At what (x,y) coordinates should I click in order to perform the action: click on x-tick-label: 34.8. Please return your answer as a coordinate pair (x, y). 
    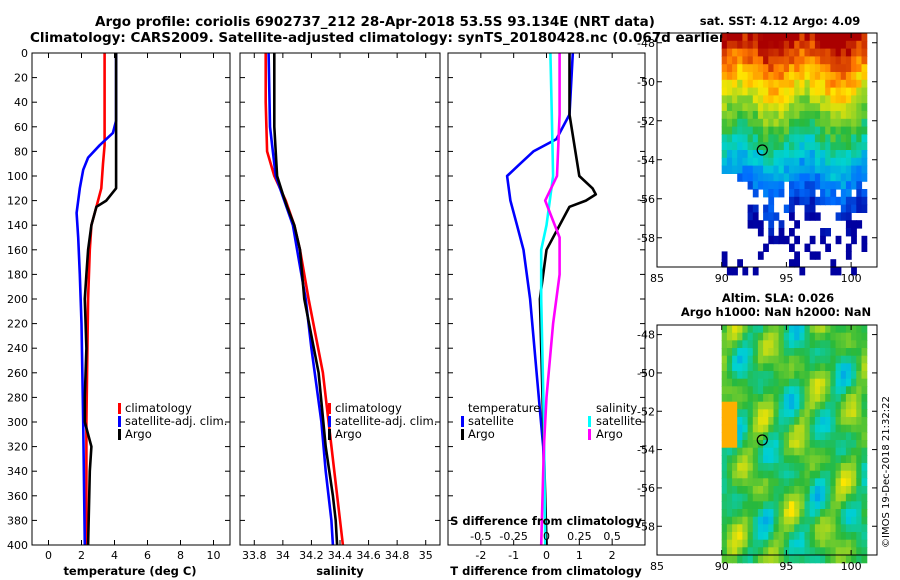
    Looking at the image, I should click on (397, 555).